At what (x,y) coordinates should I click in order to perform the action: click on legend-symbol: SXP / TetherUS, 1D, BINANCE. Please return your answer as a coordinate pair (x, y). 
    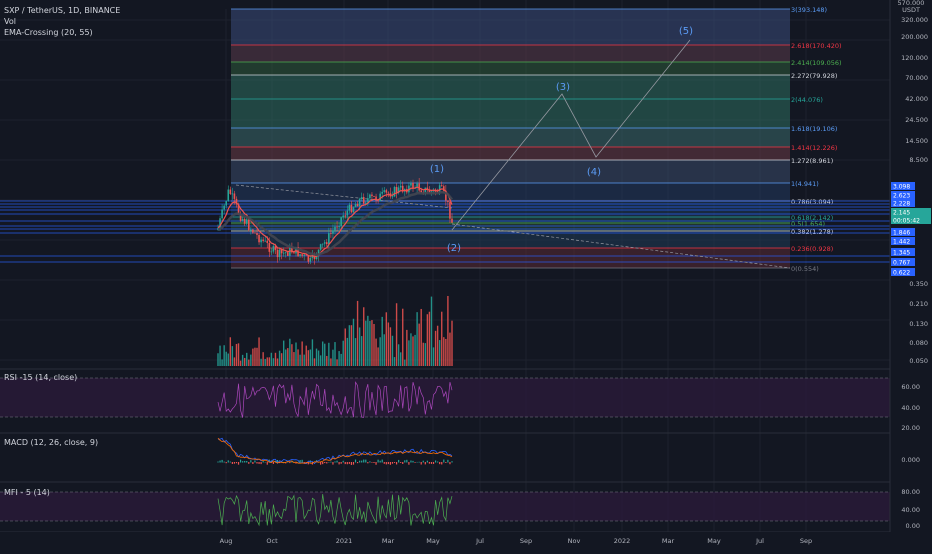
    Looking at the image, I should click on (62, 11).